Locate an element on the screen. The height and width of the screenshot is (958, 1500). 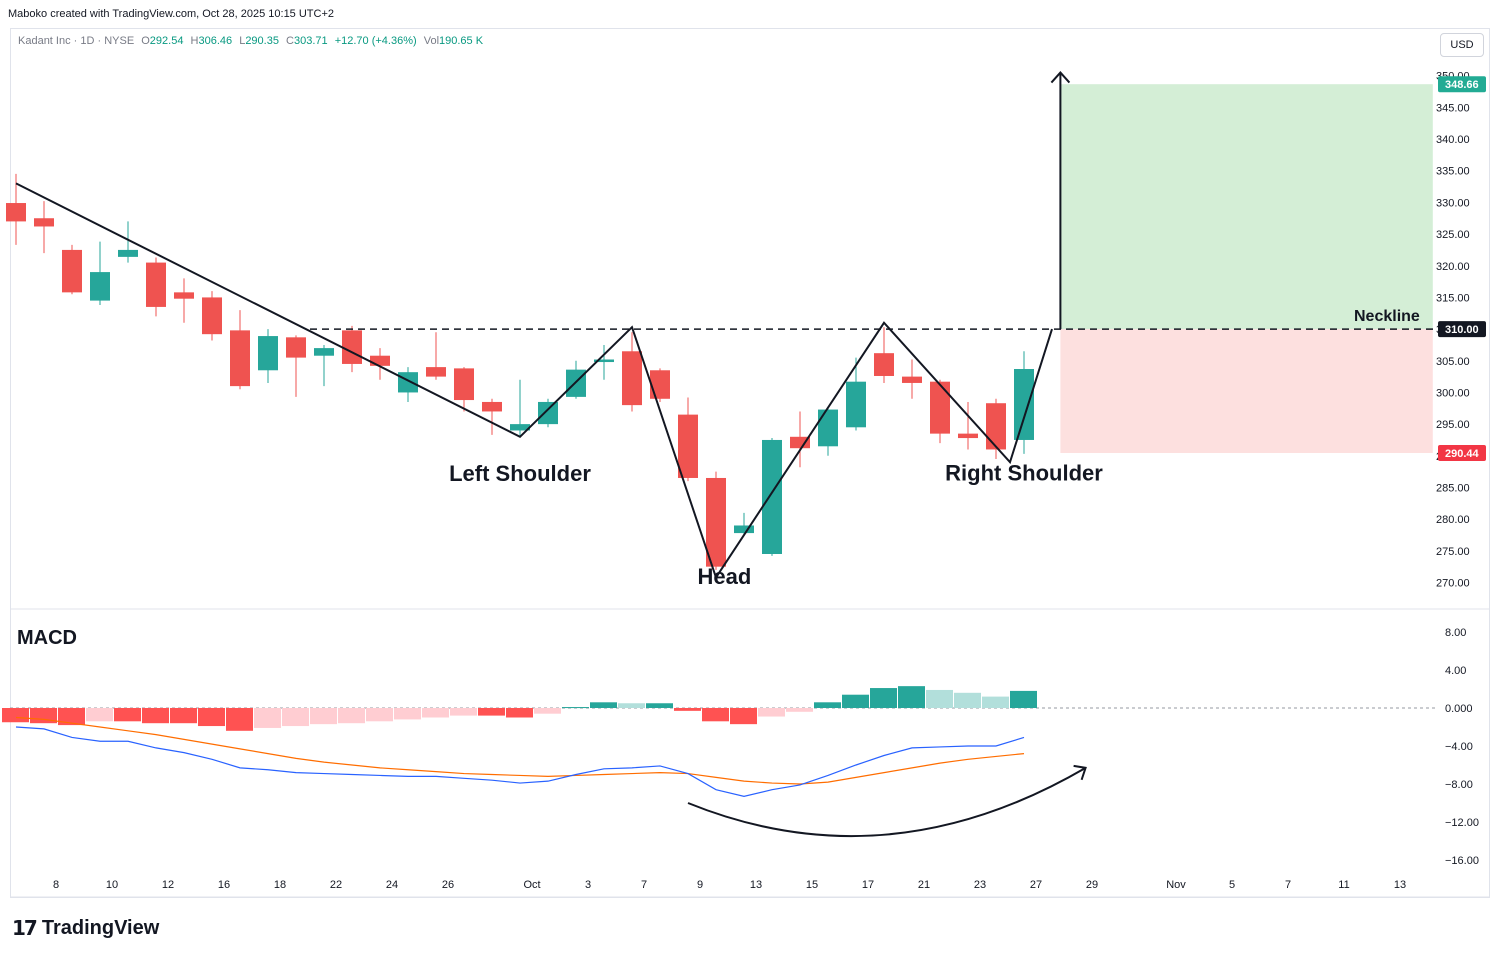
time-axis-tick: Nov is located at coordinates (1176, 885).